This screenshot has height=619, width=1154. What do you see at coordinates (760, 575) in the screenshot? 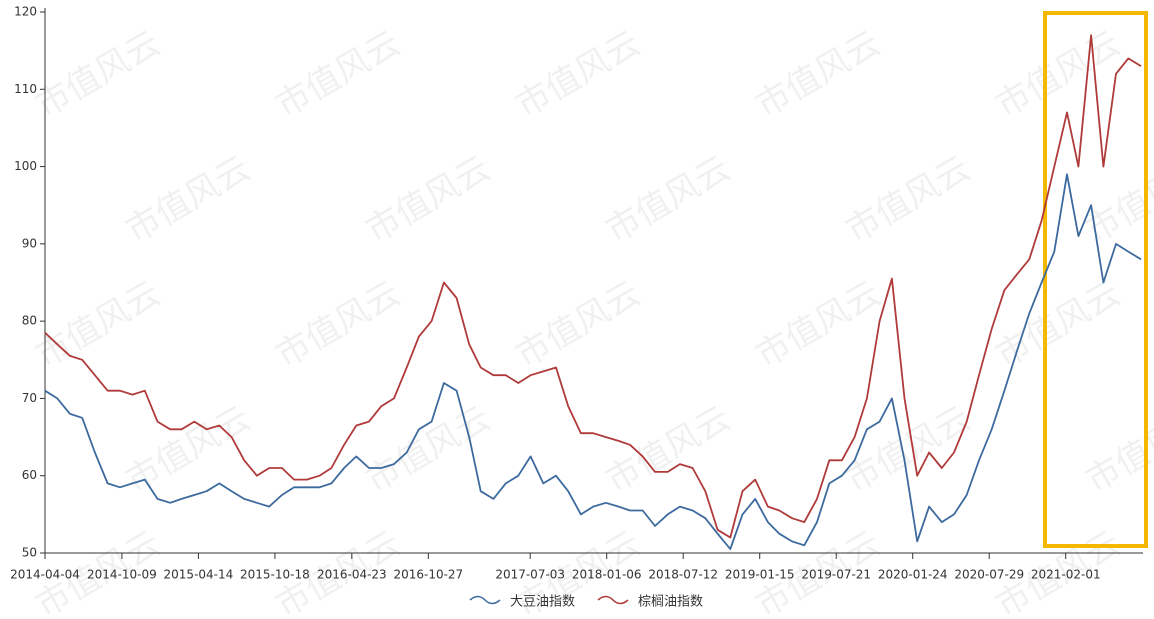
I see `x-tick-label: 2019-01-15` at bounding box center [760, 575].